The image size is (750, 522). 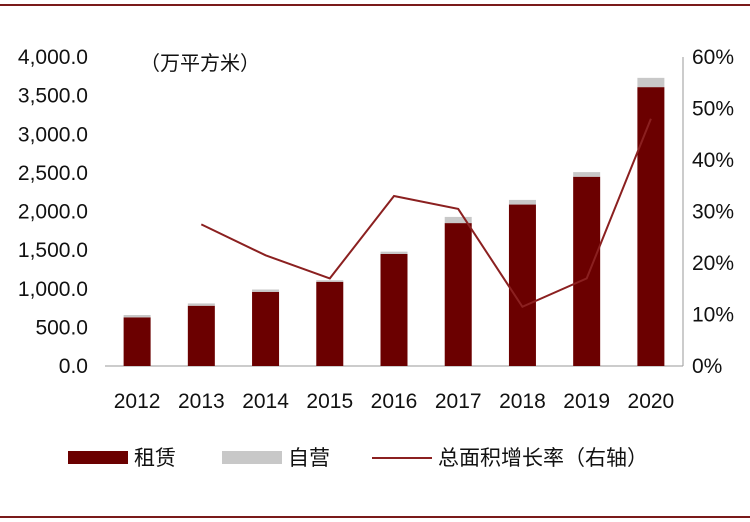 What do you see at coordinates (53, 96) in the screenshot?
I see `y-left-tick-label: 3,500.0` at bounding box center [53, 96].